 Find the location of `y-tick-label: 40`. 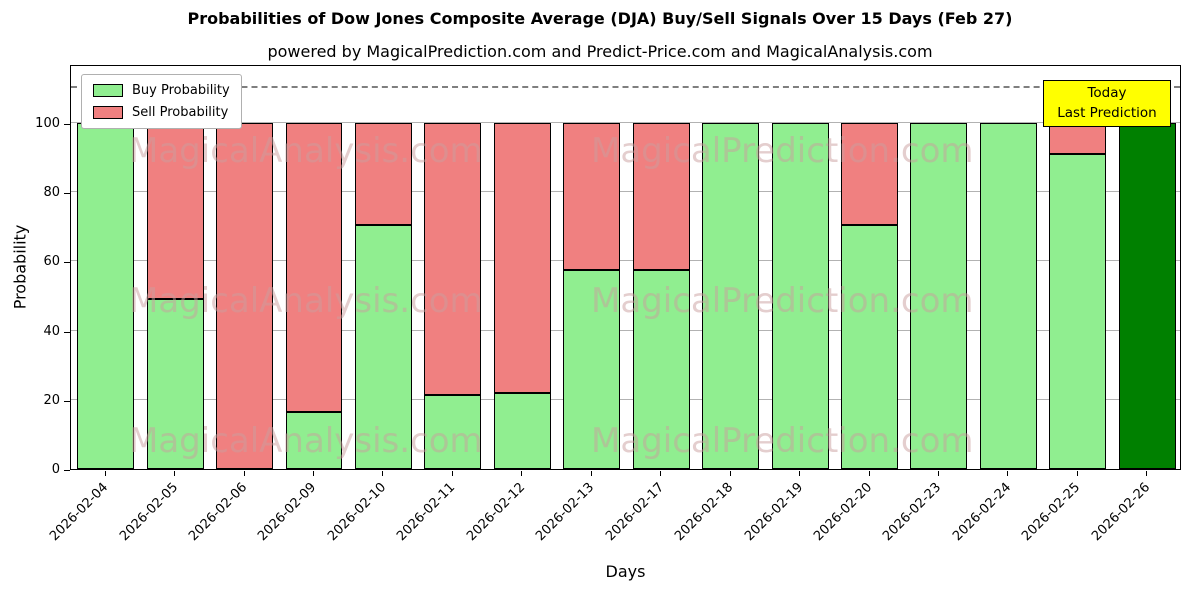

y-tick-label: 40 is located at coordinates (51, 331).